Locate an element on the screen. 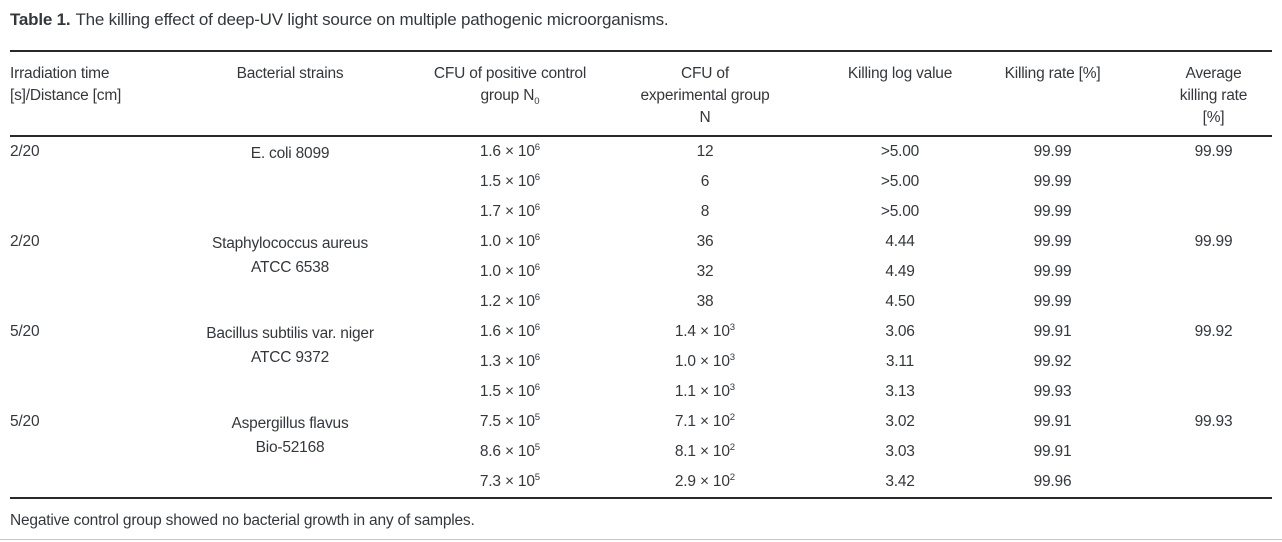 This screenshot has height=542, width=1282. header-text: group N is located at coordinates (507, 95).